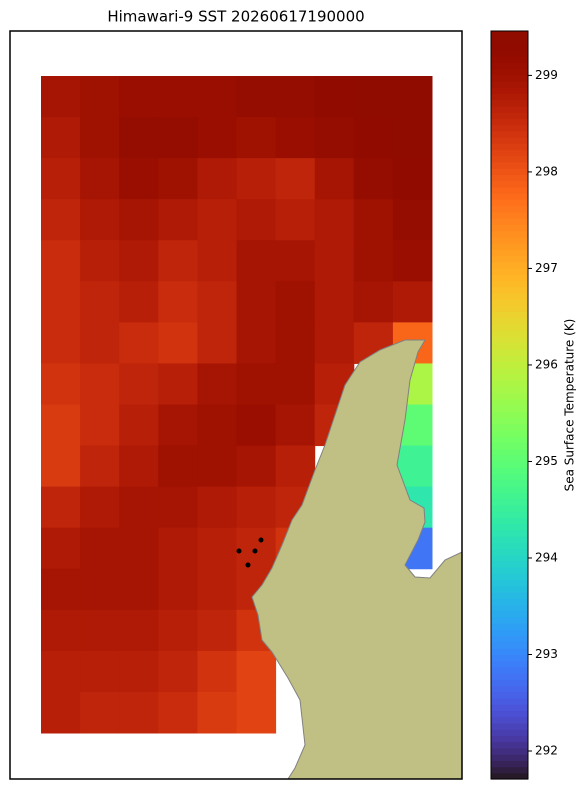 The height and width of the screenshot is (793, 588). Describe the element at coordinates (546, 751) in the screenshot. I see `colorbar-tick-label: 292` at that location.